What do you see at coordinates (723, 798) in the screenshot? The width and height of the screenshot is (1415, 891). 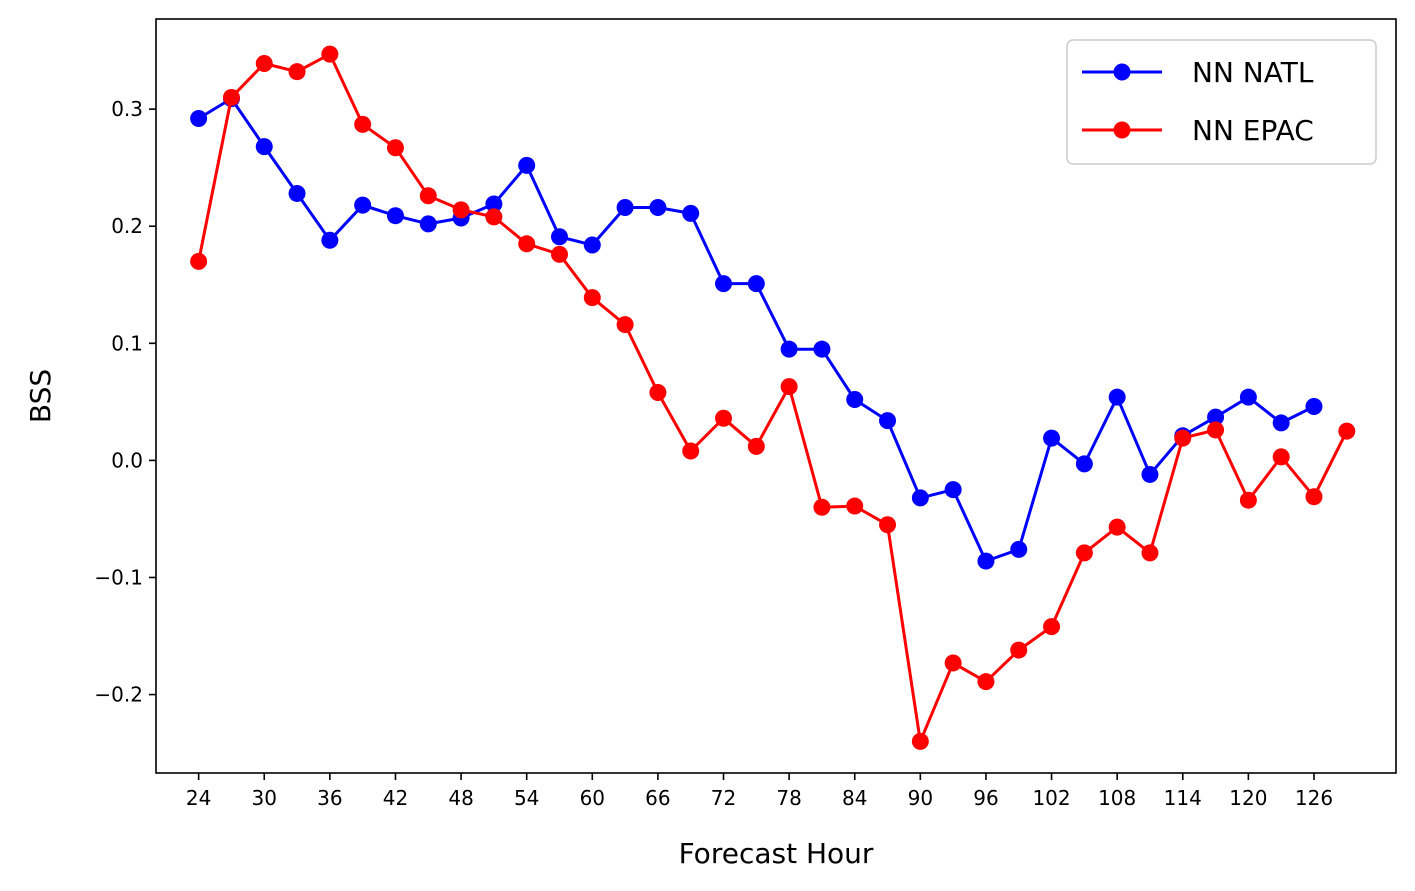 I see `x-tick-label: 72` at bounding box center [723, 798].